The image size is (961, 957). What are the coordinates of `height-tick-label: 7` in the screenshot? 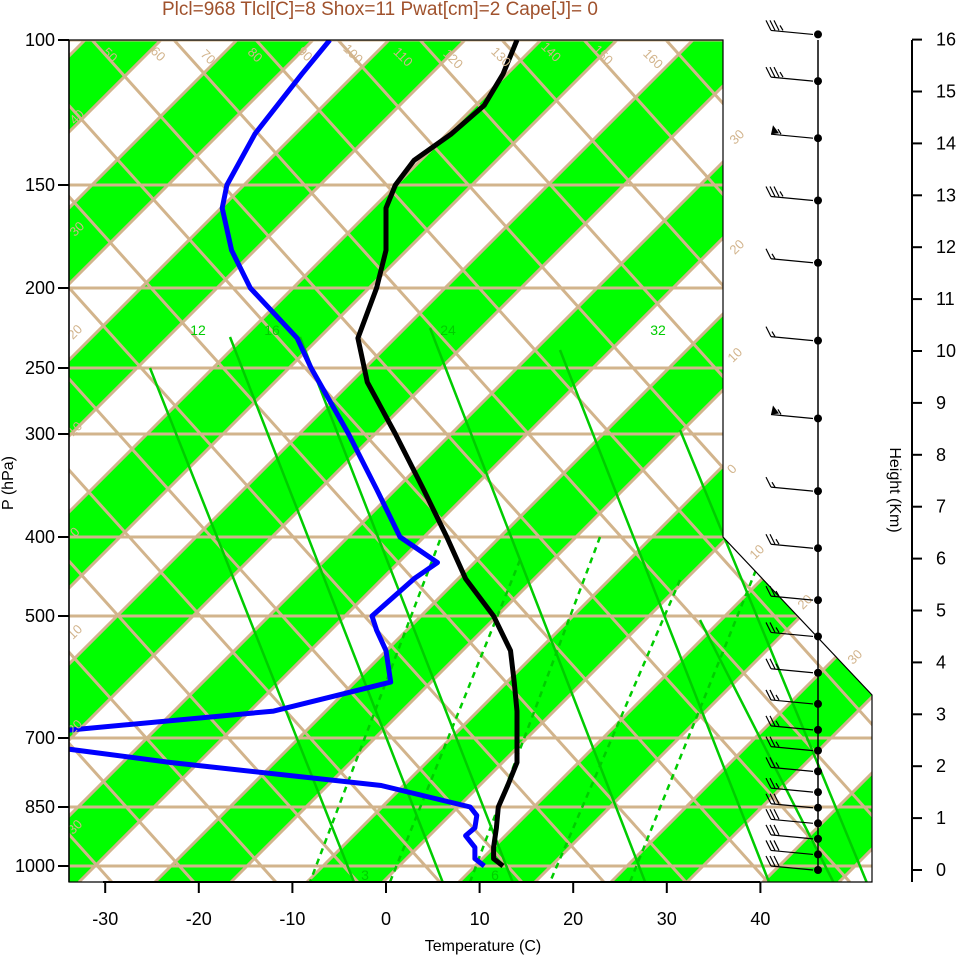 It's located at (941, 507).